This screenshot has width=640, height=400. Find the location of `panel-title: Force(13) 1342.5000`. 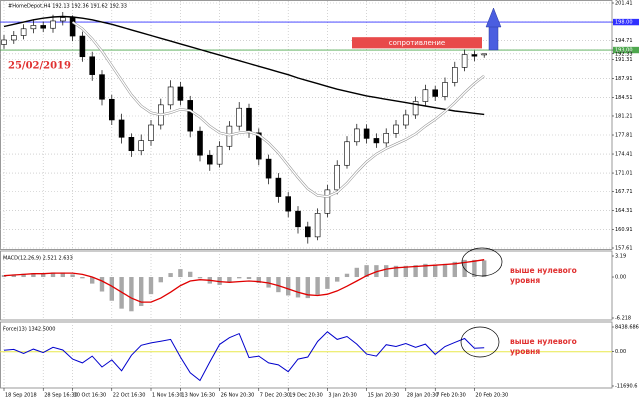

panel-title: Force(13) 1342.5000 is located at coordinates (29, 330).